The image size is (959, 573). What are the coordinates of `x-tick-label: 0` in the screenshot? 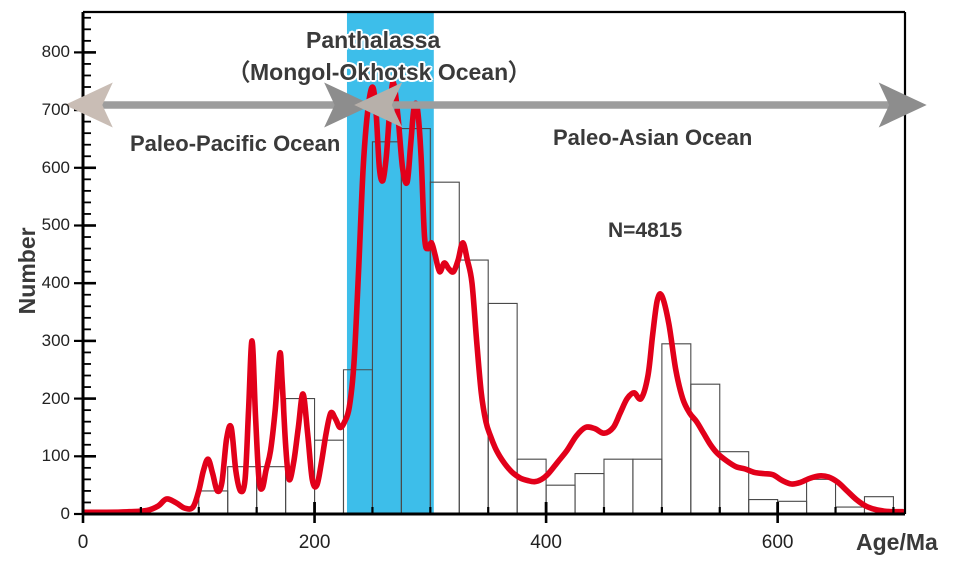 It's located at (83, 542).